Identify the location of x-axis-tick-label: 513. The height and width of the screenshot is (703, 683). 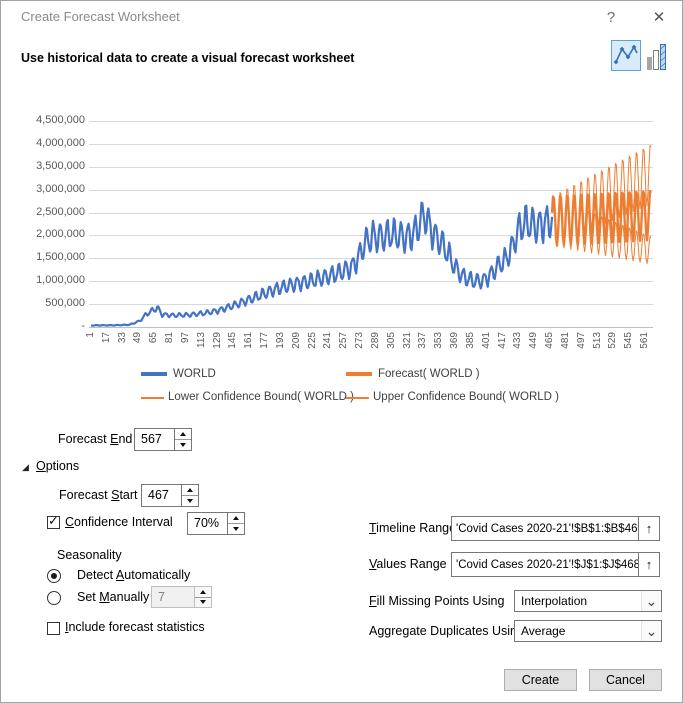
(597, 340).